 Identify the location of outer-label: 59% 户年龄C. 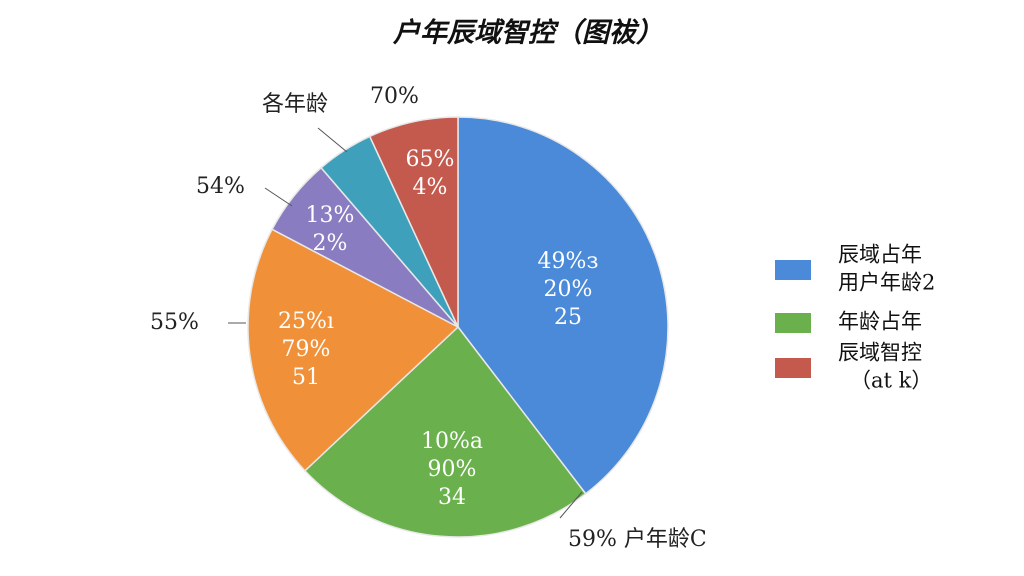
(637, 539).